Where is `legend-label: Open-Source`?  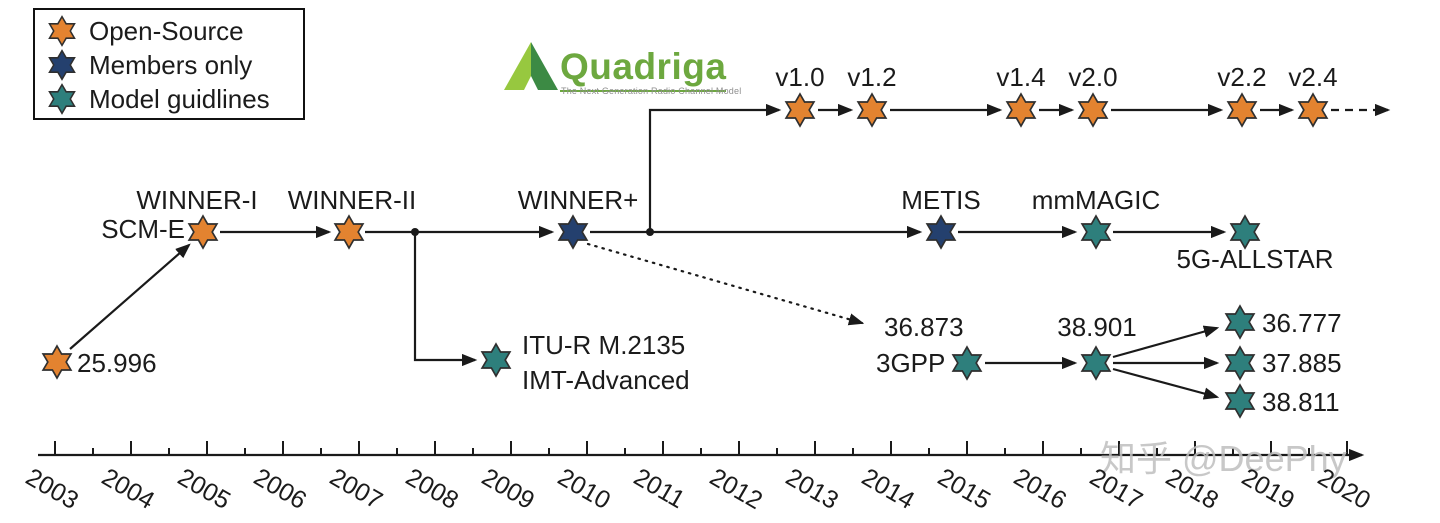 legend-label: Open-Source is located at coordinates (166, 30).